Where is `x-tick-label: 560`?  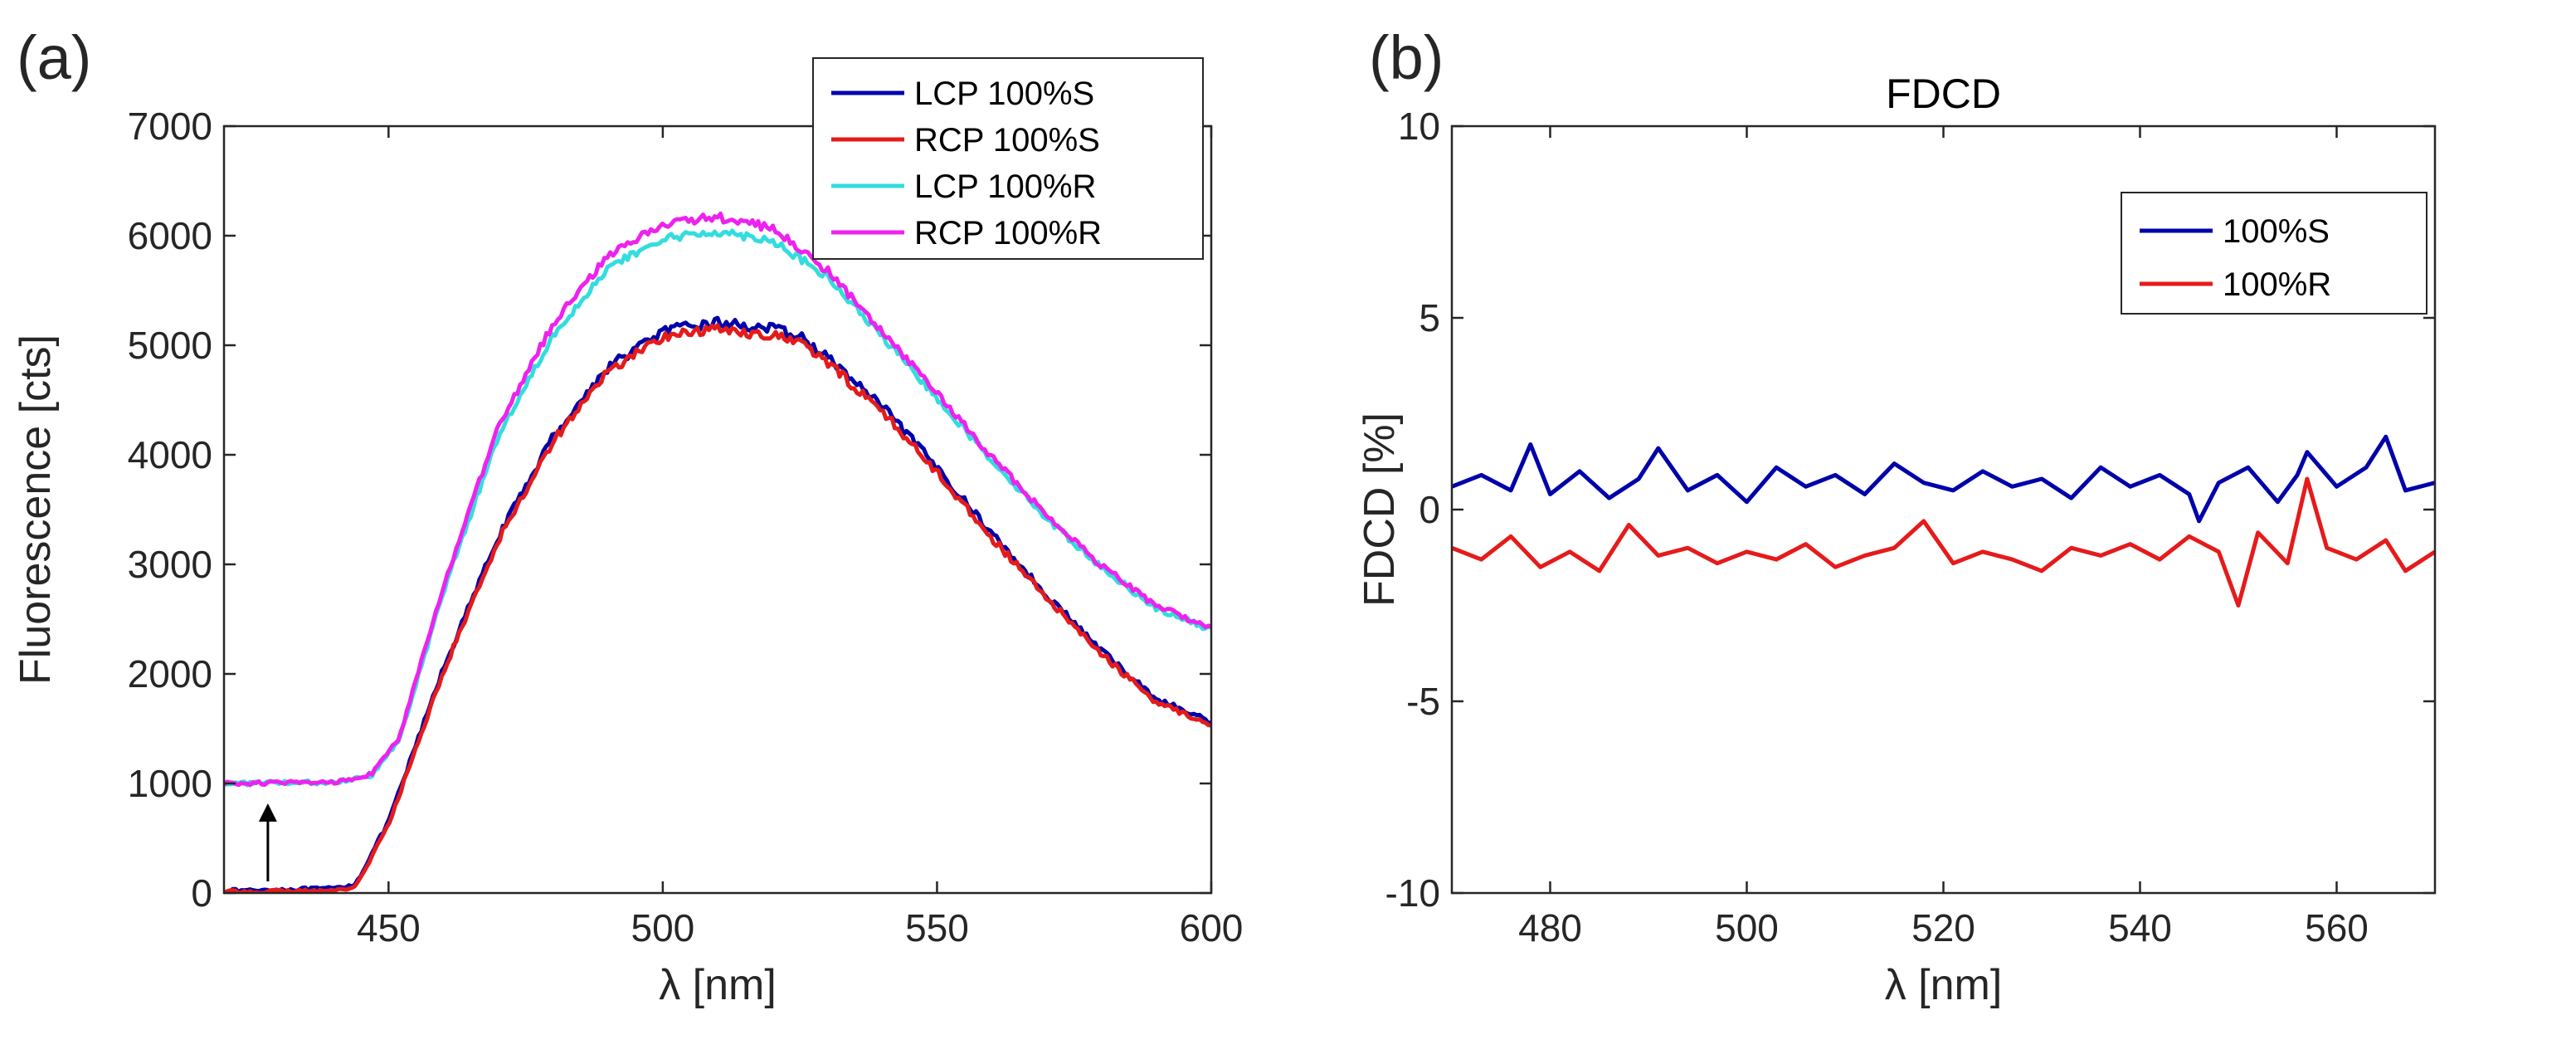 x-tick-label: 560 is located at coordinates (2337, 928).